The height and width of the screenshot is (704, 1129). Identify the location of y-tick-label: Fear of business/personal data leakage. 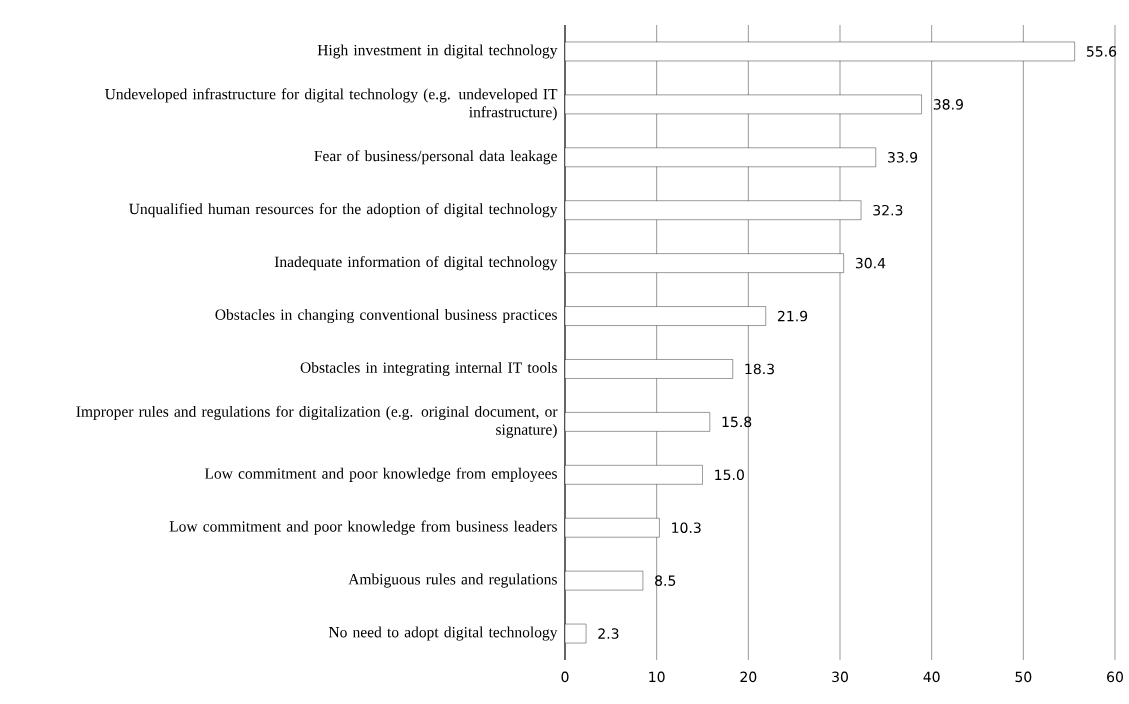
(435, 157).